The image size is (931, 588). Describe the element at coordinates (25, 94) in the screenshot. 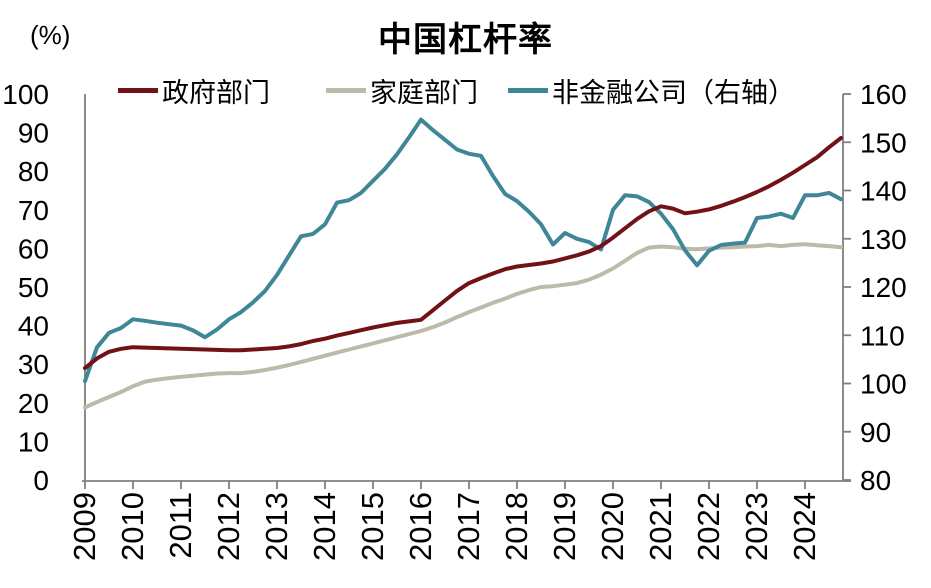

I see `left-axis-tick-label: 100` at that location.